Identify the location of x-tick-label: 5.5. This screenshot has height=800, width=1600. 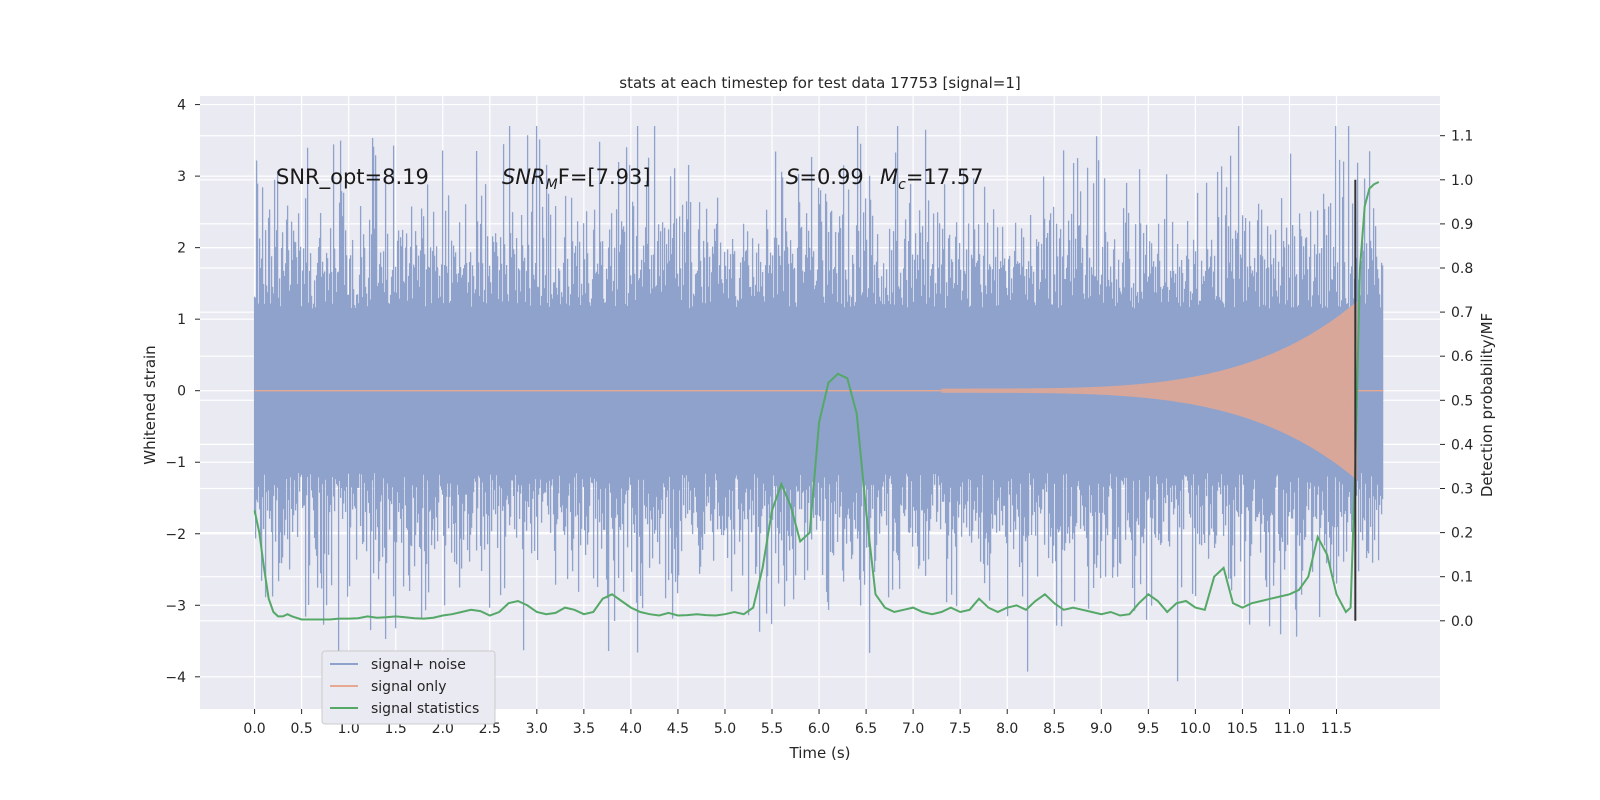
(772, 729).